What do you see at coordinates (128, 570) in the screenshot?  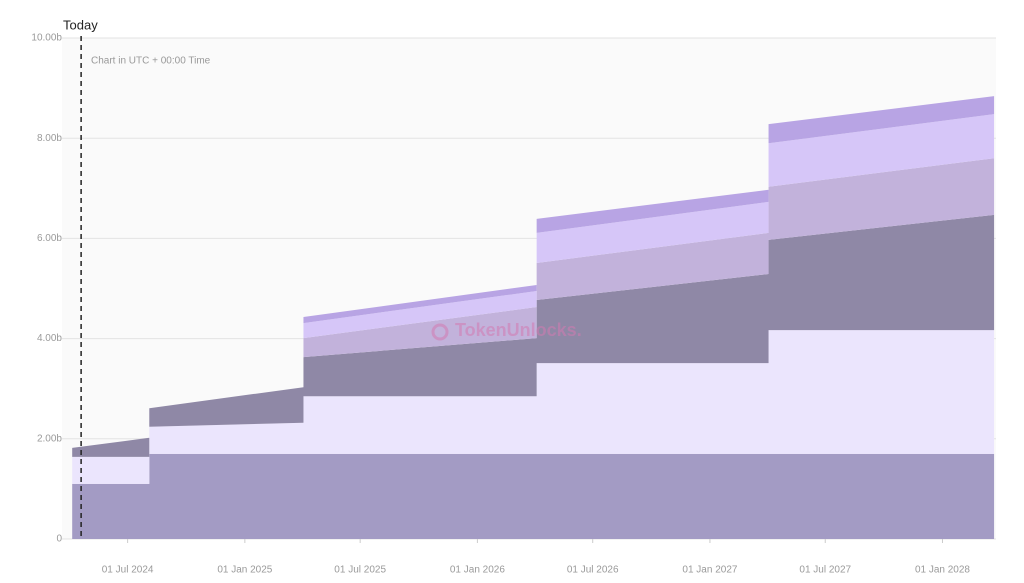 I see `x-tick-label: 01 Jul 2024` at bounding box center [128, 570].